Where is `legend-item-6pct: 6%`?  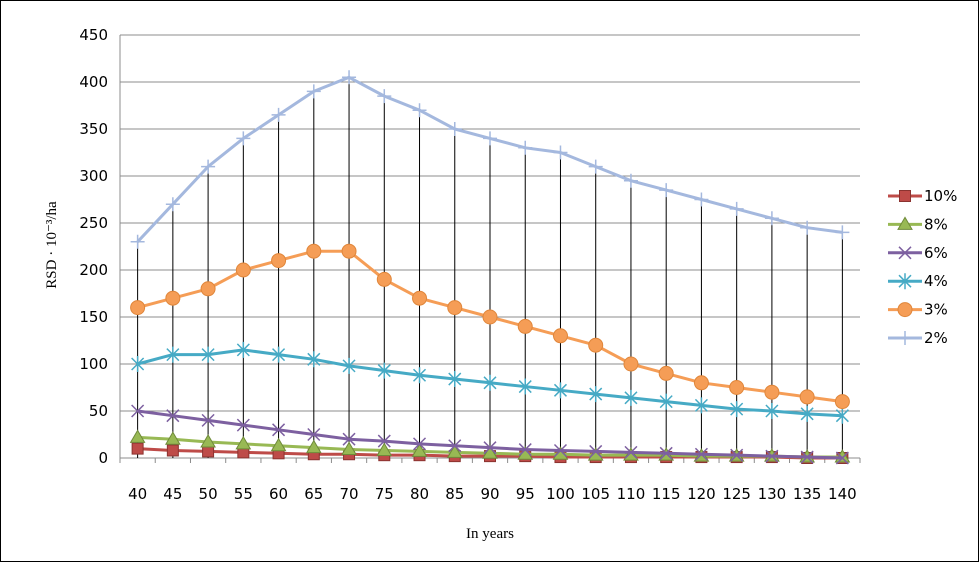 legend-item-6pct: 6% is located at coordinates (918, 253).